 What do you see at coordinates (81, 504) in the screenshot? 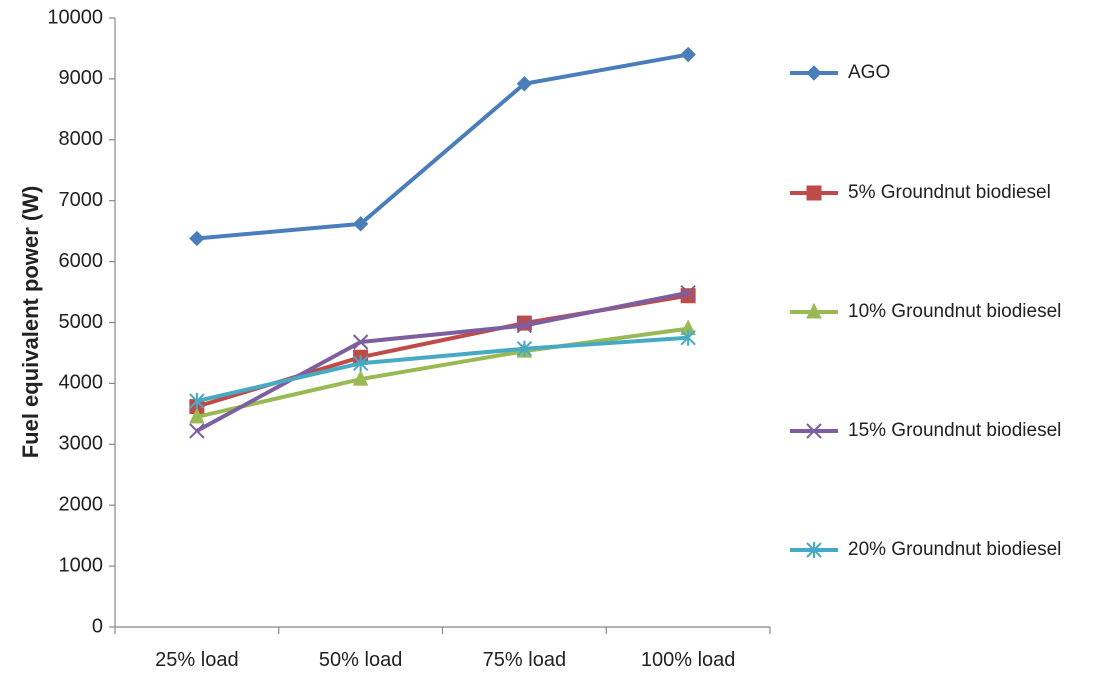
I see `y-tick-label: 2000` at bounding box center [81, 504].